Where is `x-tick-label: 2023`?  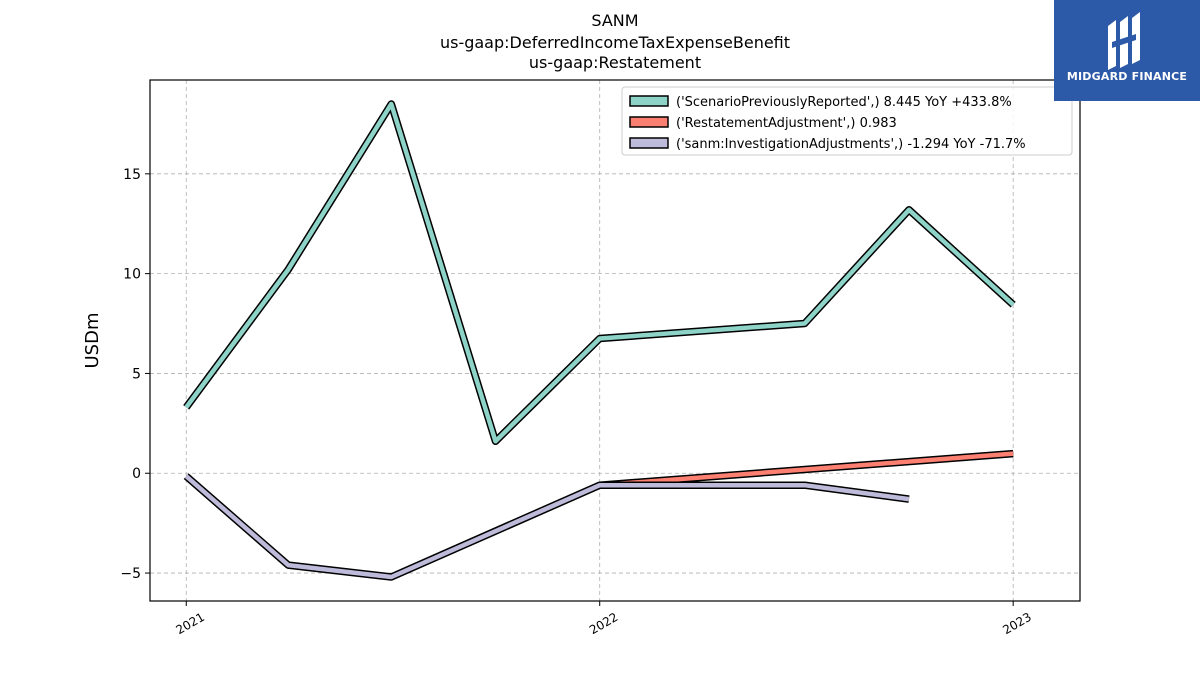 x-tick-label: 2023 is located at coordinates (1016, 623).